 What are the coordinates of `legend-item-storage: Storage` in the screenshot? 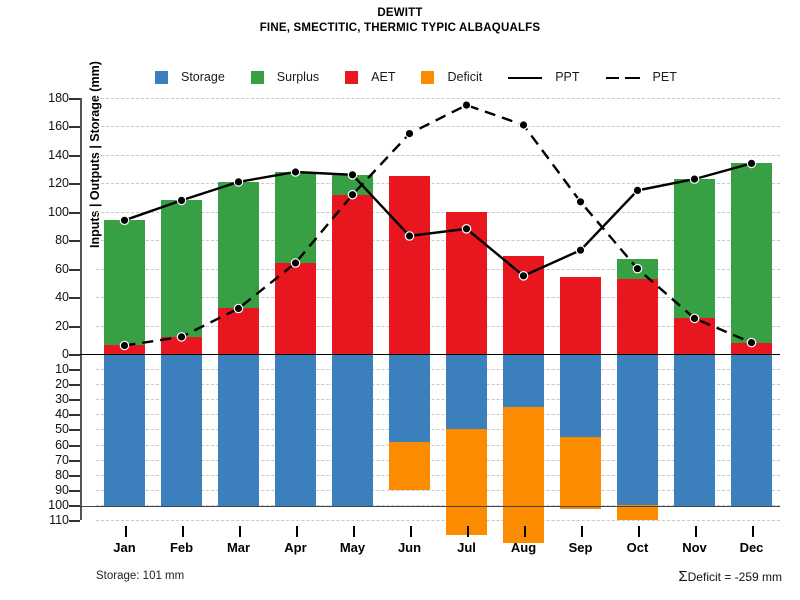 It's located at (203, 77).